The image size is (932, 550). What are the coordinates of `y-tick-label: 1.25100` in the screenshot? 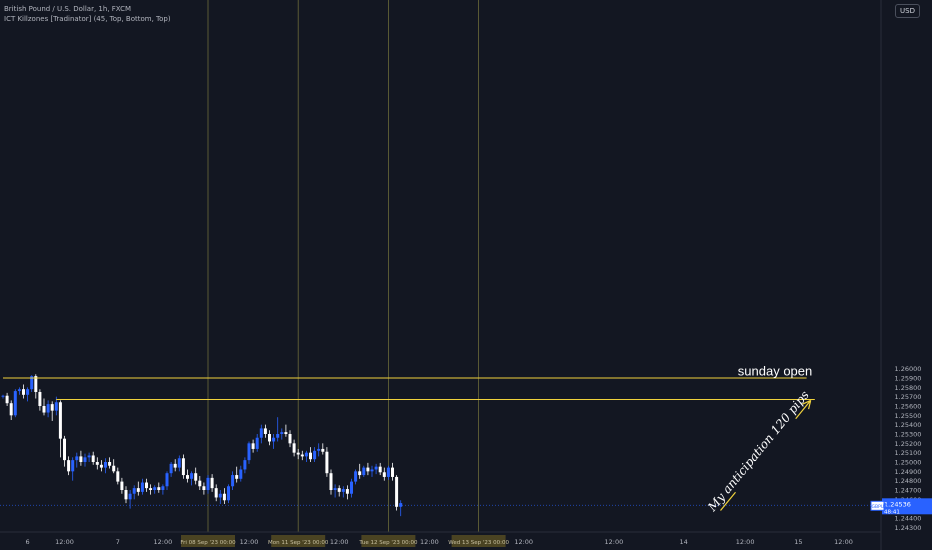 It's located at (908, 453).